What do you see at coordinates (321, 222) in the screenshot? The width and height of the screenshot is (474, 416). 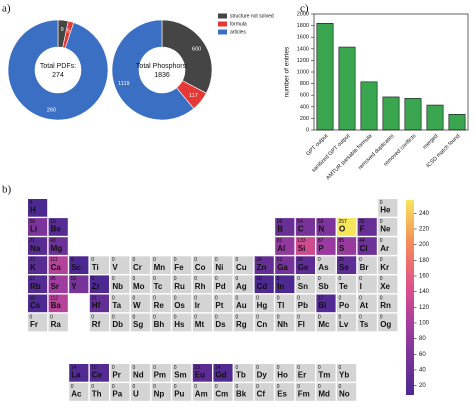 I see `element-count: 58` at bounding box center [321, 222].